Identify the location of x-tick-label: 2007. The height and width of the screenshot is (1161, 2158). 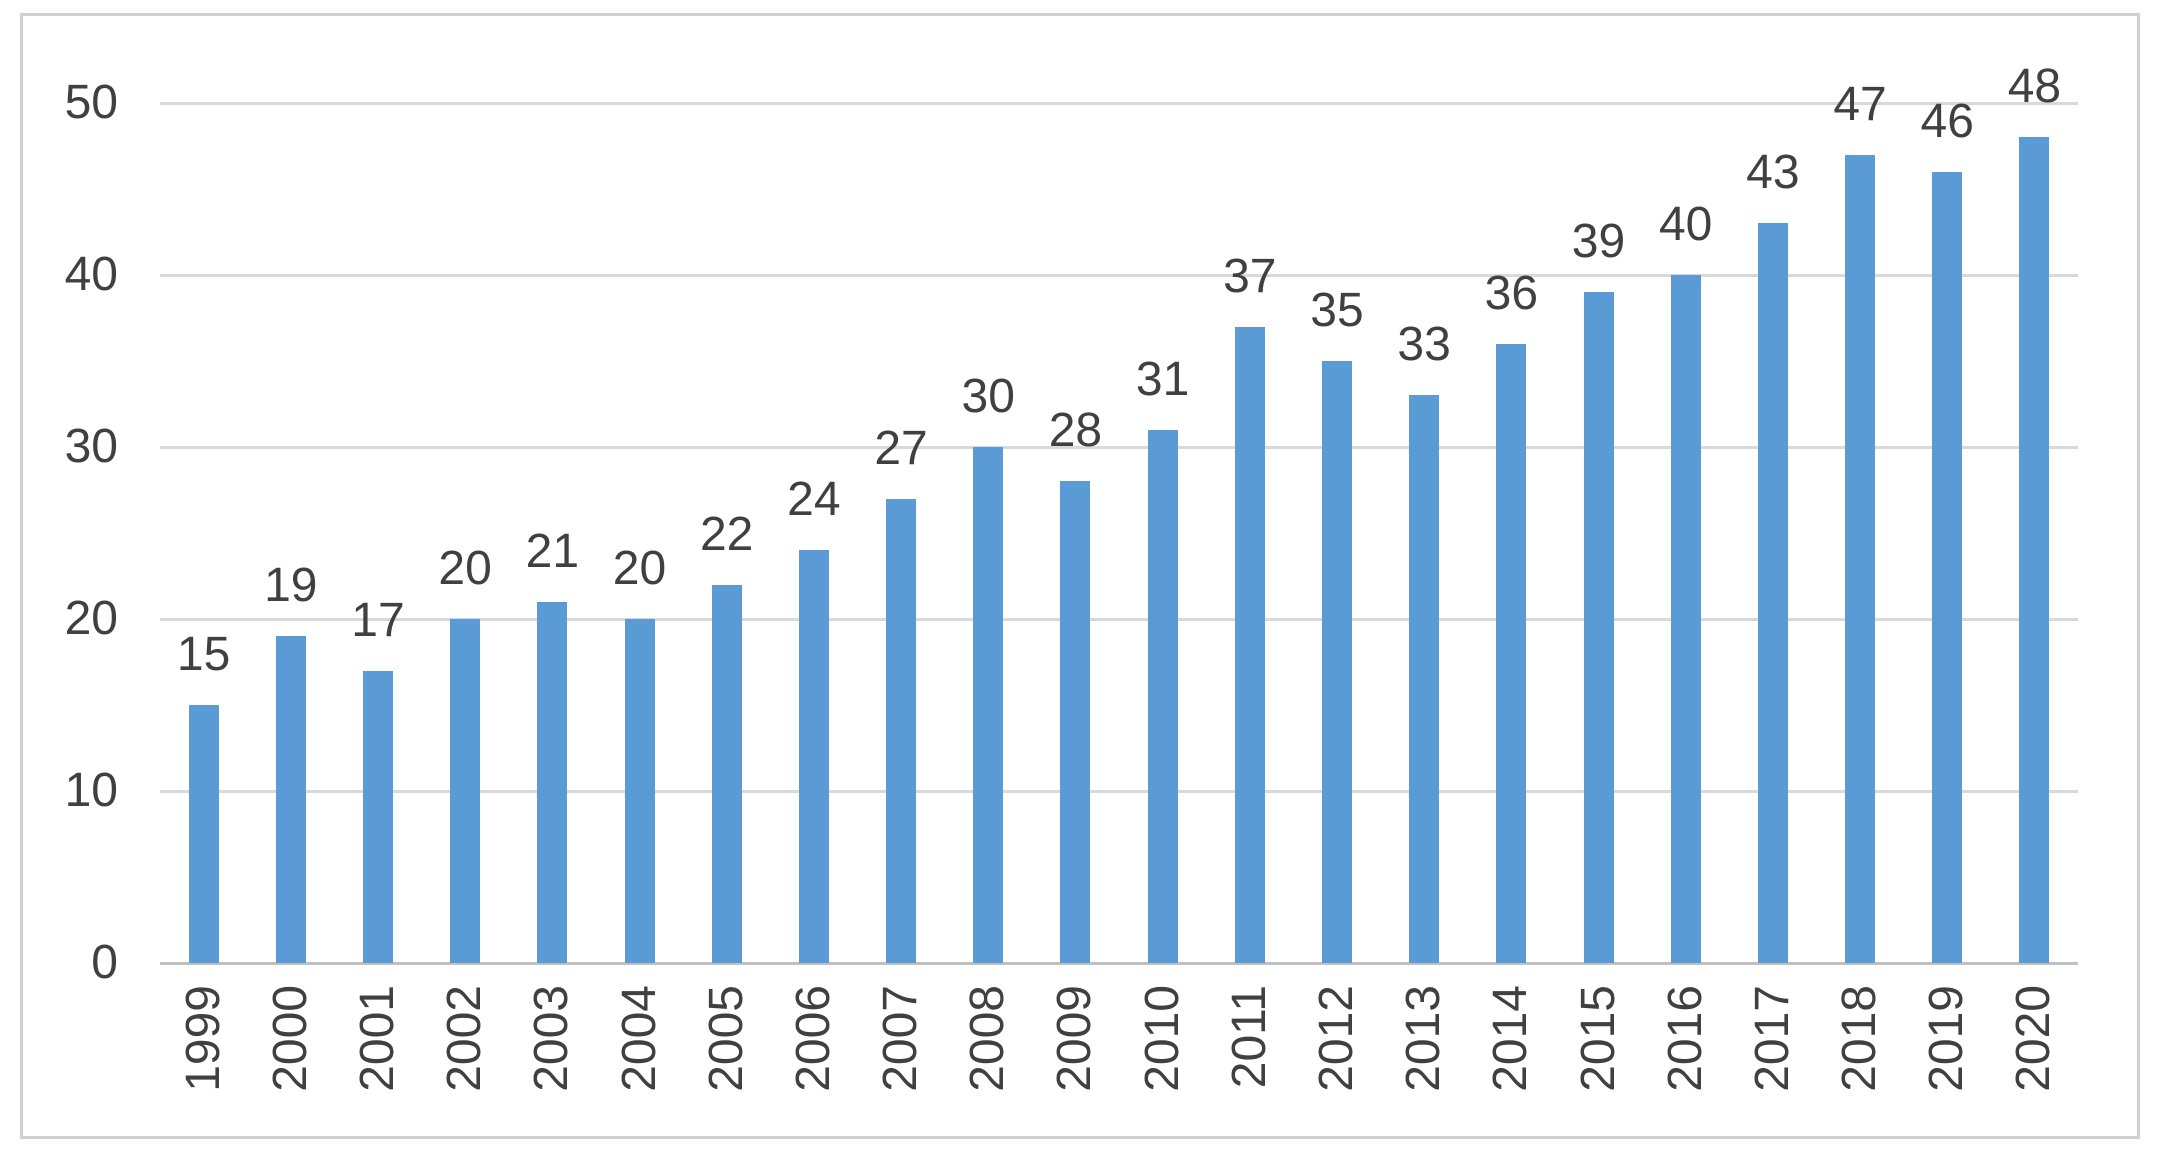
(901, 1038).